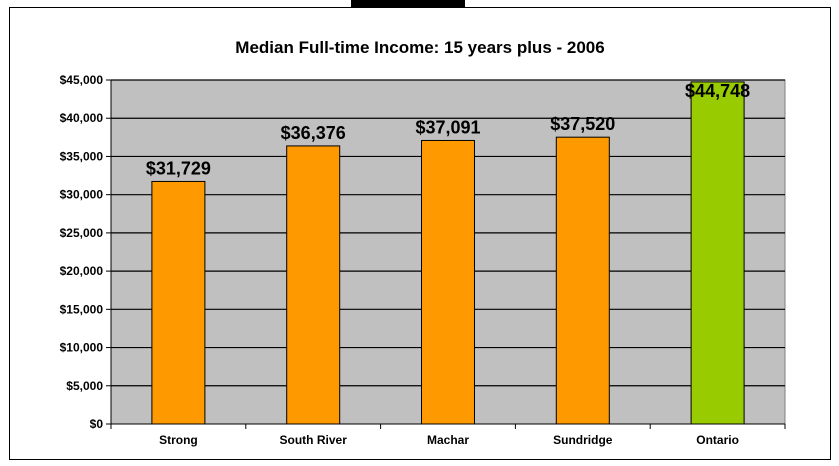  Describe the element at coordinates (583, 440) in the screenshot. I see `x-category-label: Sundridge` at that location.